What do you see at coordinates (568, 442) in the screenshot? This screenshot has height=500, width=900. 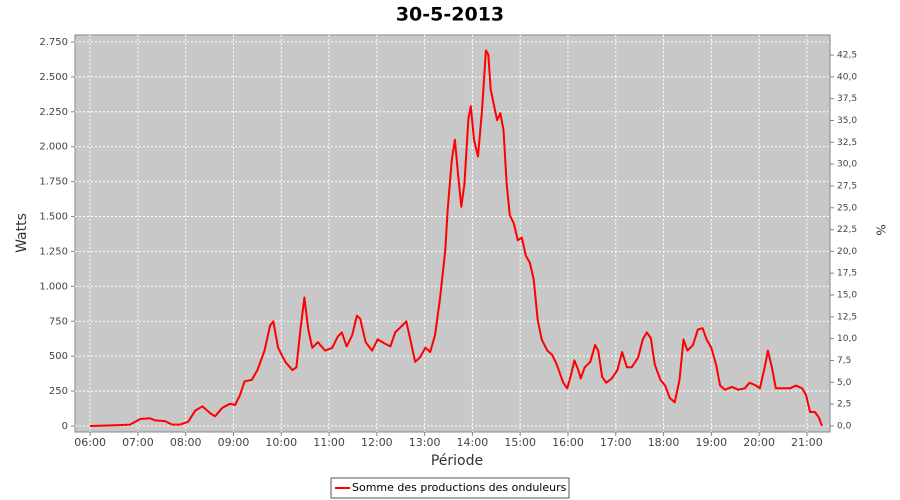 I see `x-tick-label: 16:00` at bounding box center [568, 442].